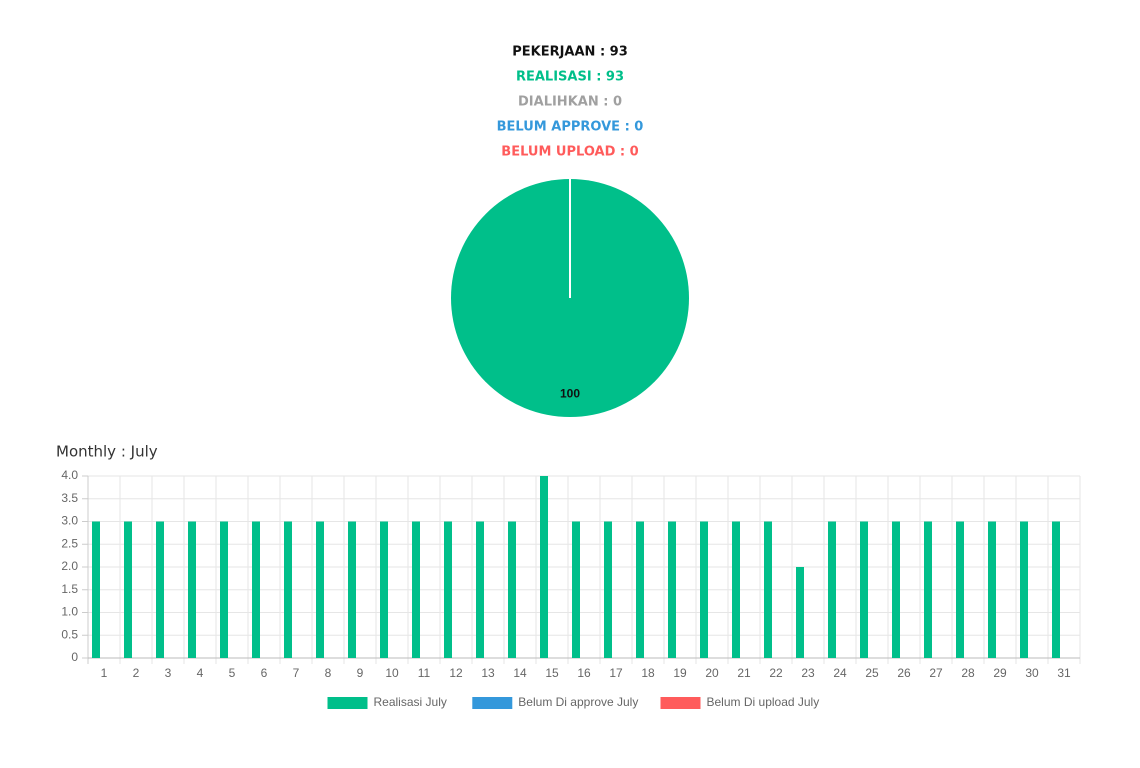 The height and width of the screenshot is (768, 1140). Describe the element at coordinates (456, 673) in the screenshot. I see `x-tick-label: 12` at that location.